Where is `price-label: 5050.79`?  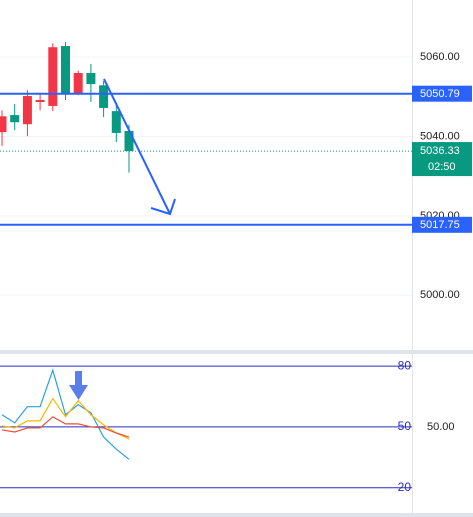
price-label: 5050.79 is located at coordinates (440, 94).